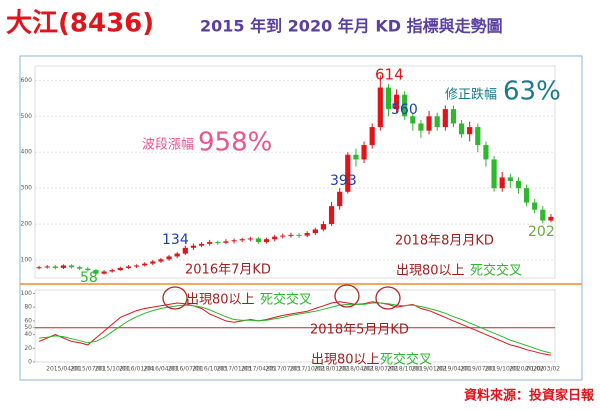 The height and width of the screenshot is (410, 600). I want to click on x-tick-label: 2018/01/02, so click(331, 369).